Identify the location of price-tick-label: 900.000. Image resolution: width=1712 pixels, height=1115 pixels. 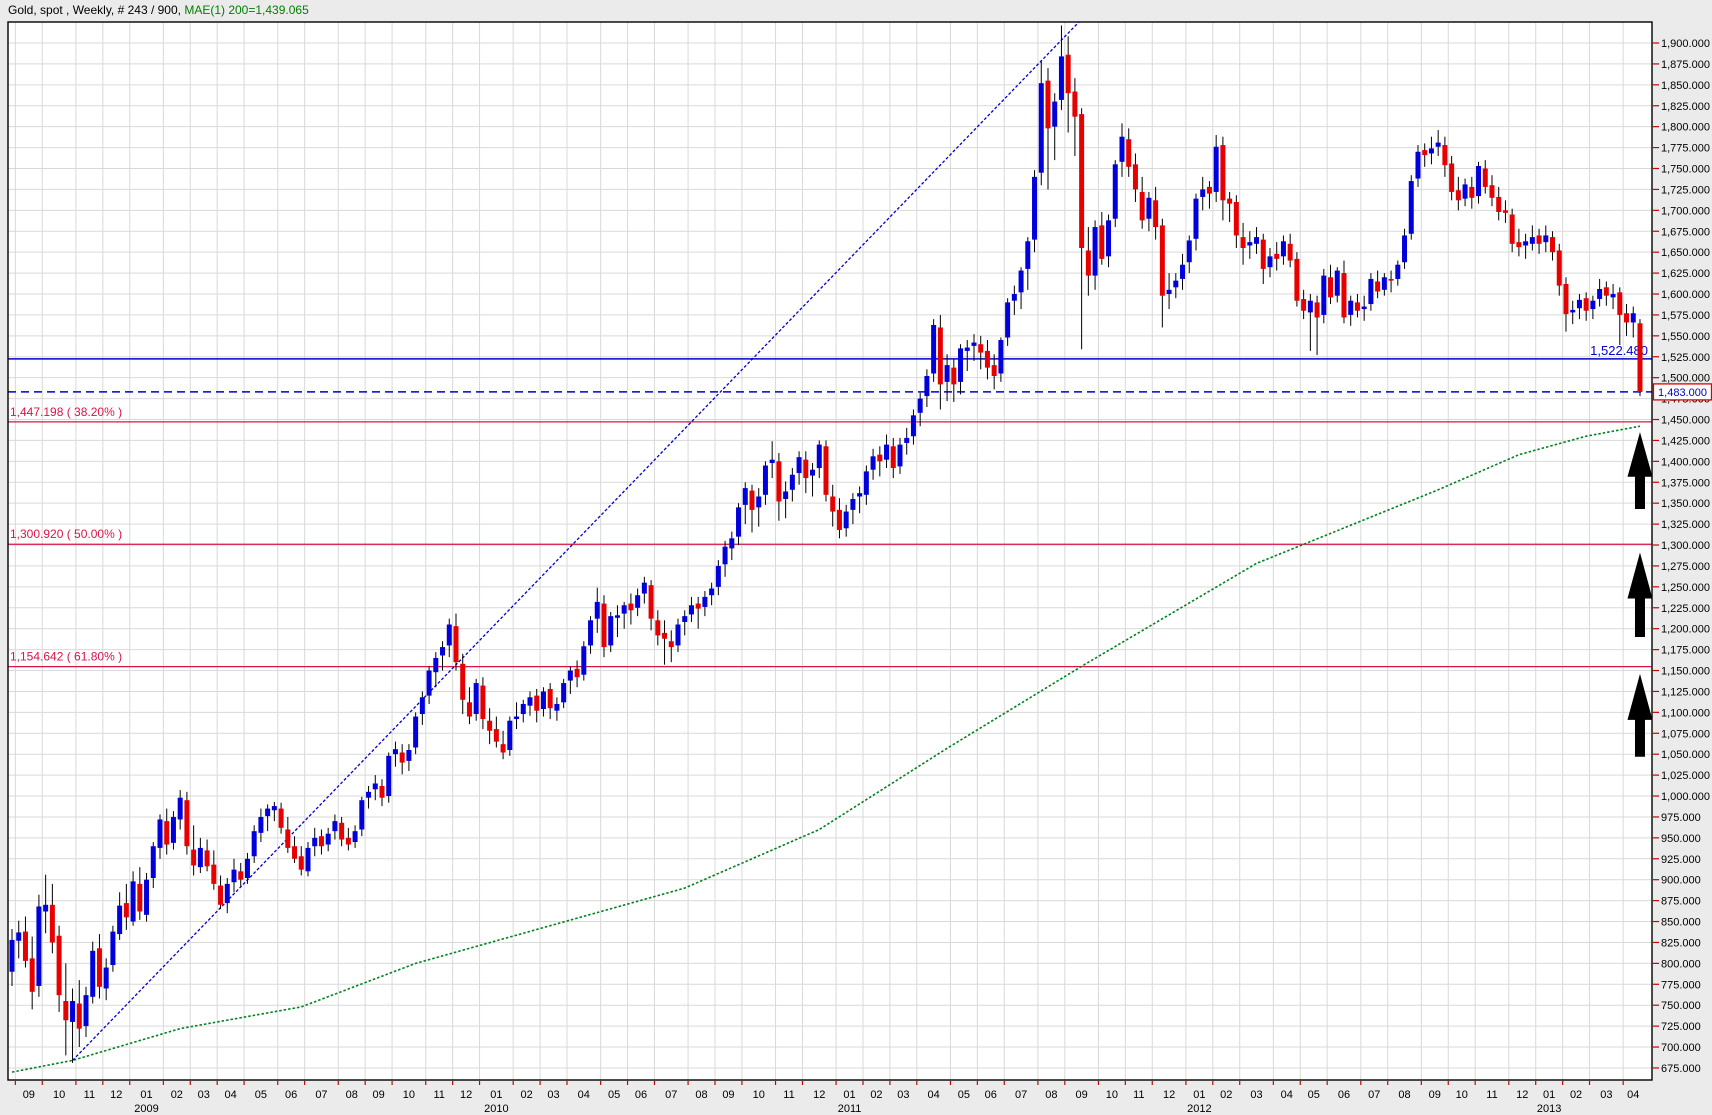
(1681, 881).